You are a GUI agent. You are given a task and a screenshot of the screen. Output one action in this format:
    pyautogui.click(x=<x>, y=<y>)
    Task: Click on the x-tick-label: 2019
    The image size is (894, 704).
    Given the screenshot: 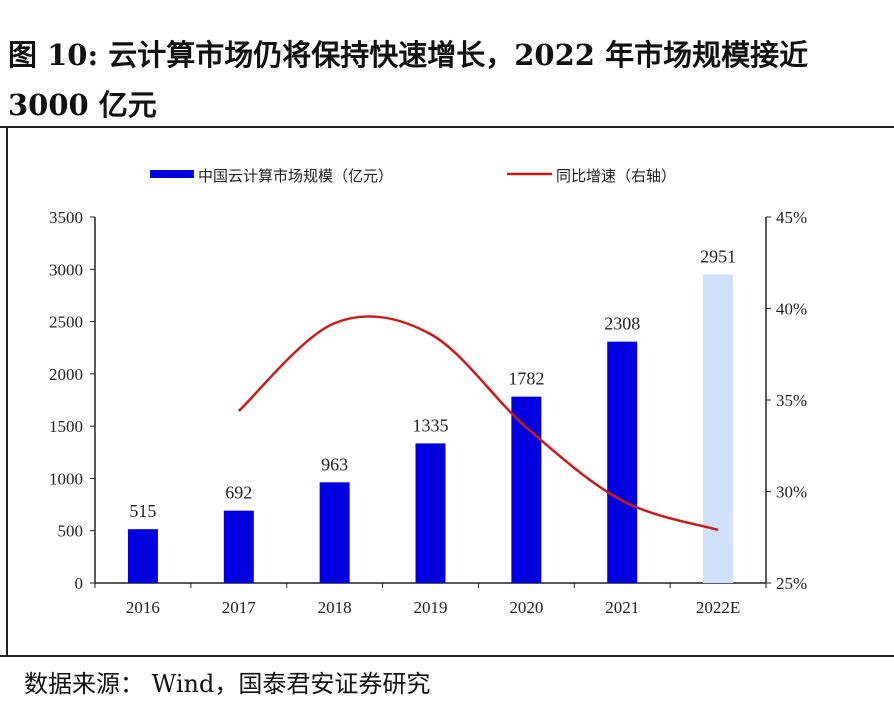 What is the action you would take?
    pyautogui.click(x=431, y=607)
    